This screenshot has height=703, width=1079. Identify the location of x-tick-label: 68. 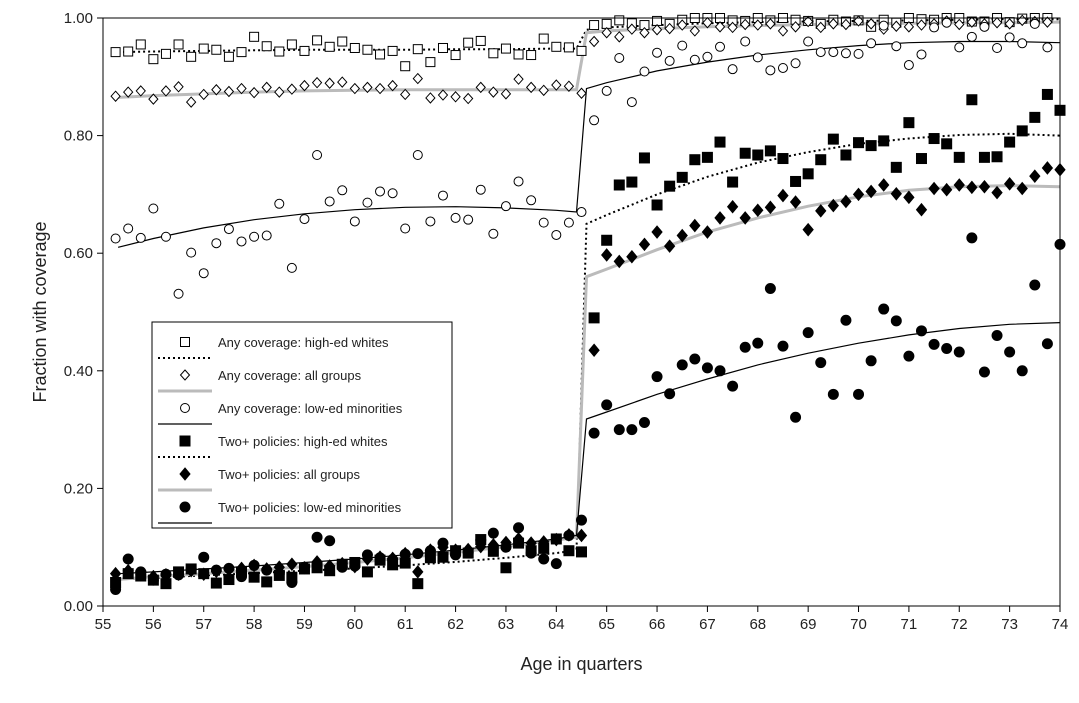
(757, 624).